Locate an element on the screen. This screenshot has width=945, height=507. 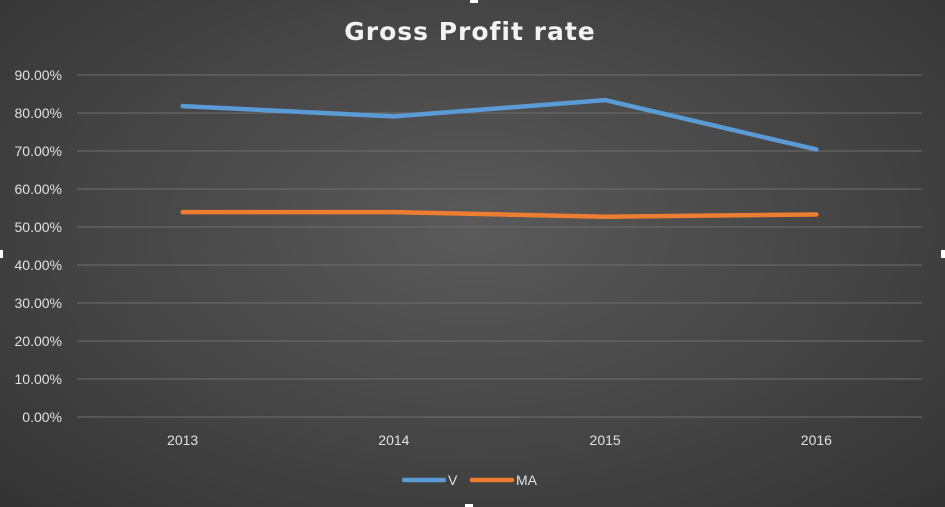
legend-label-v: V is located at coordinates (453, 480).